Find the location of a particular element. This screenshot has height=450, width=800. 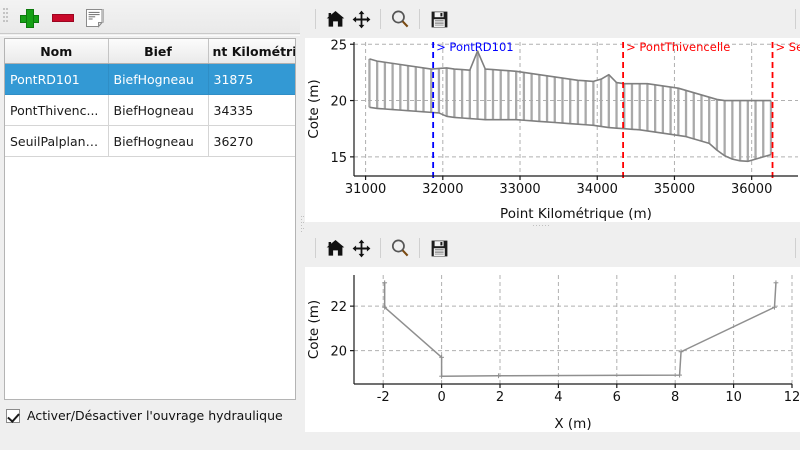

longitudinal-mpl-toolbar is located at coordinates (552, 19).